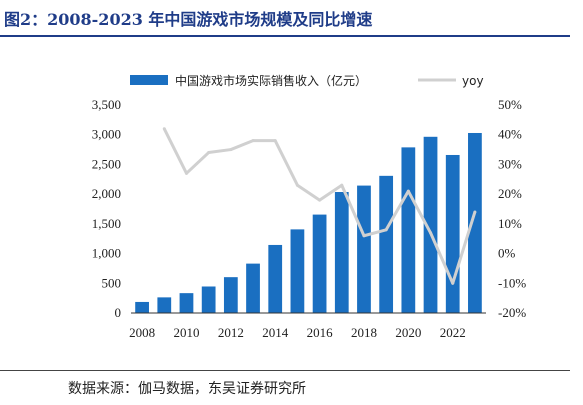 The image size is (583, 405). Describe the element at coordinates (106, 223) in the screenshot. I see `y-left-tick-label: 1,500` at that location.